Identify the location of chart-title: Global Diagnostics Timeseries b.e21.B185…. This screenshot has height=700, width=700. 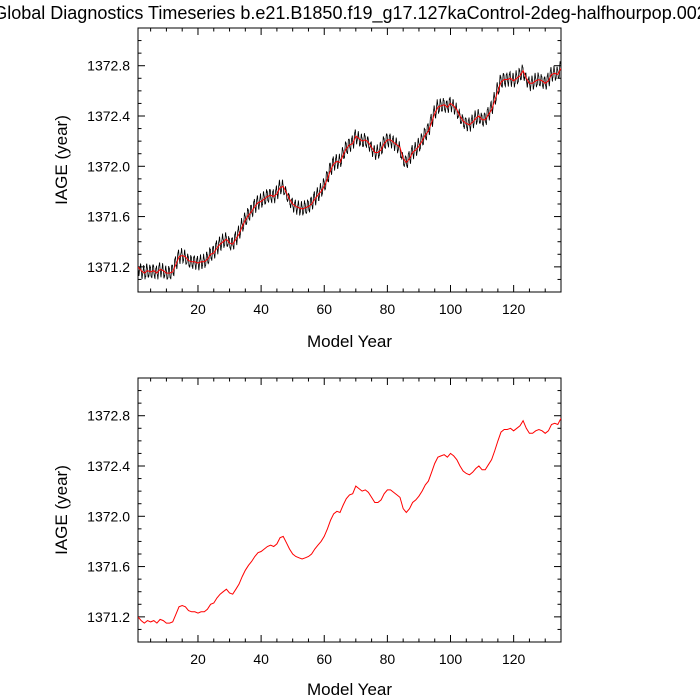
(350, 13).